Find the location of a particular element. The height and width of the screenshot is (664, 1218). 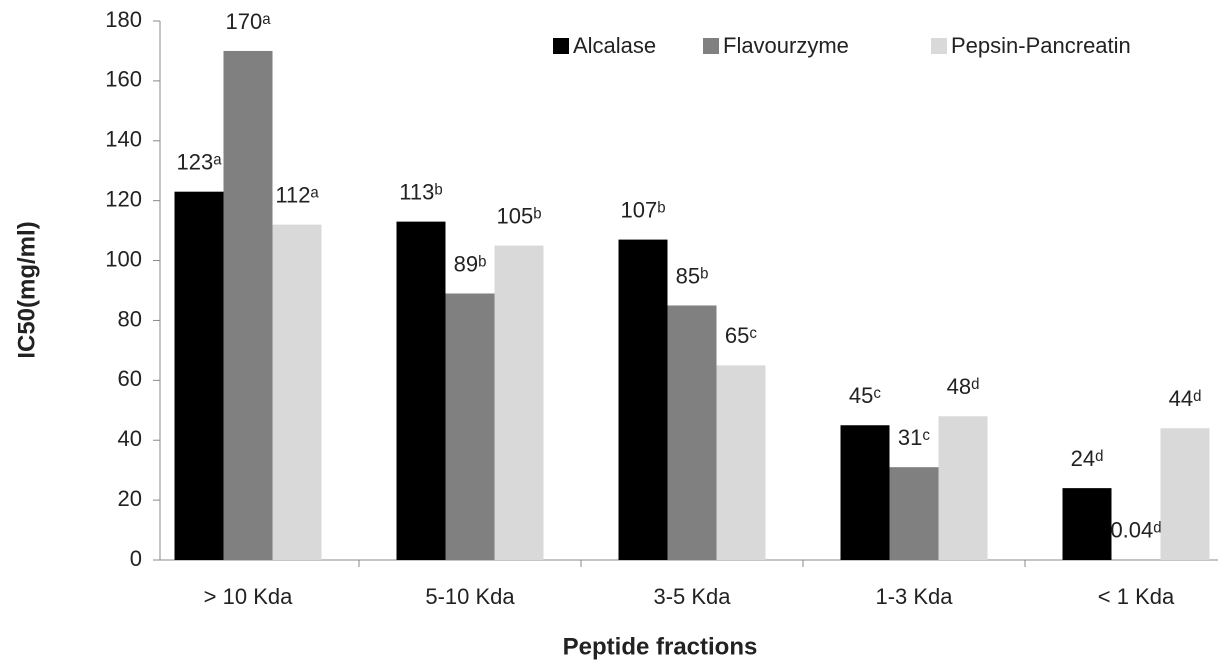

legend-label: Pepsin-Pancreatin is located at coordinates (1041, 45).